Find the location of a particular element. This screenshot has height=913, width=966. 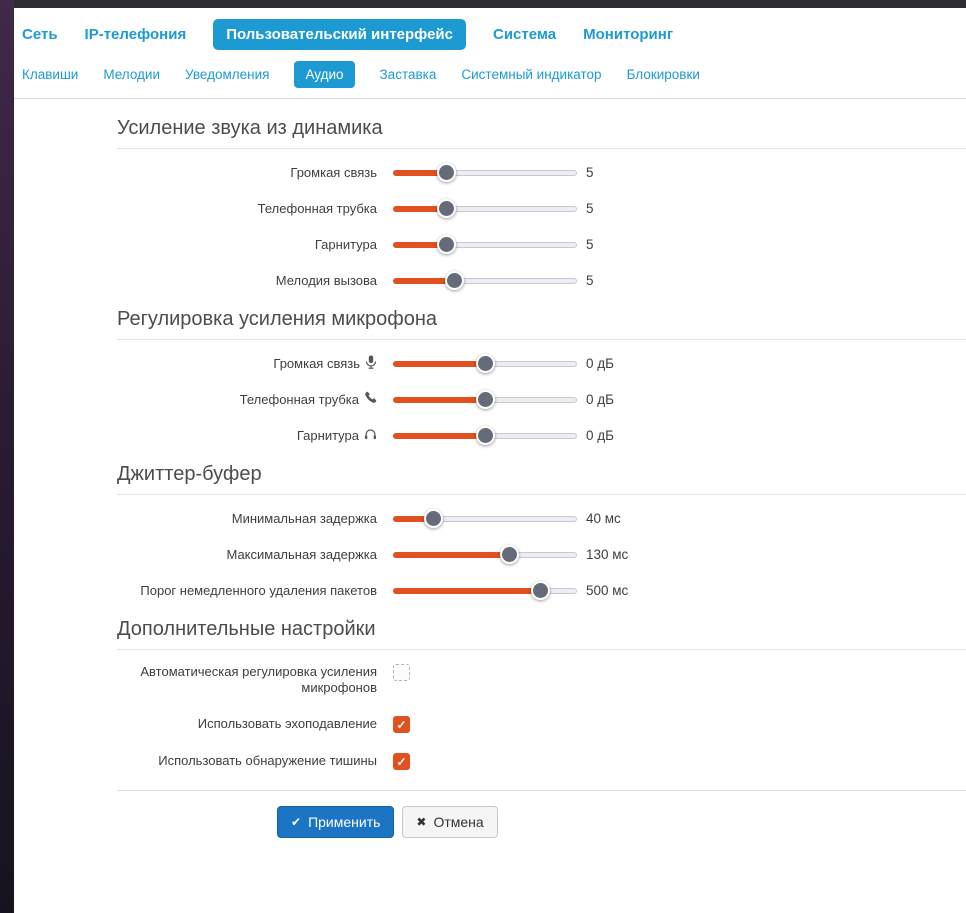

section-title-jitter-buffer: Джиттер-буфер is located at coordinates (189, 474).